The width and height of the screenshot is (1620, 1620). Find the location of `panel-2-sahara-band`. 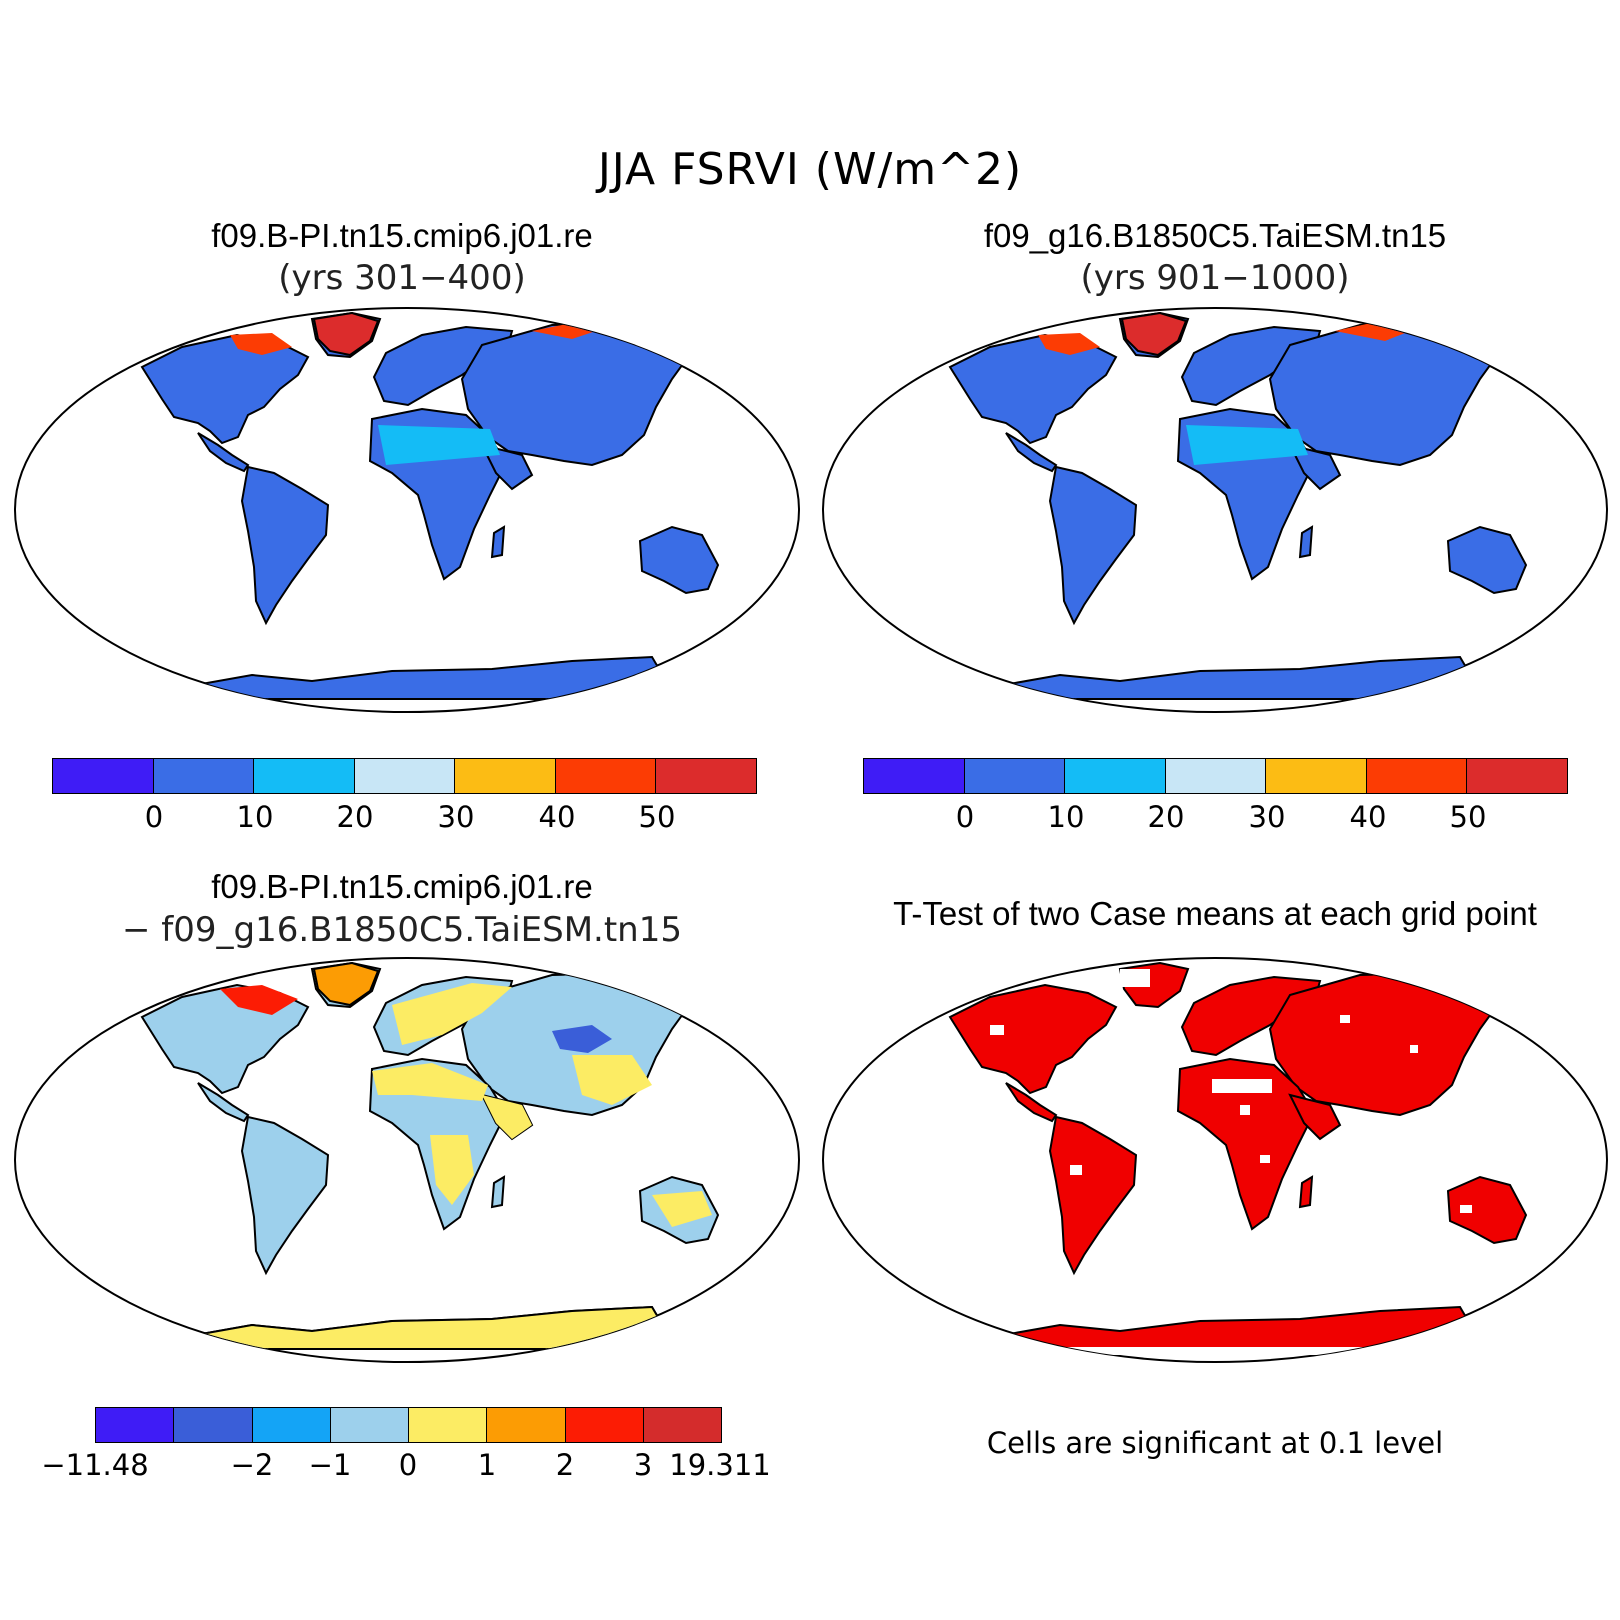

panel-2-sahara-band is located at coordinates (1247, 445).